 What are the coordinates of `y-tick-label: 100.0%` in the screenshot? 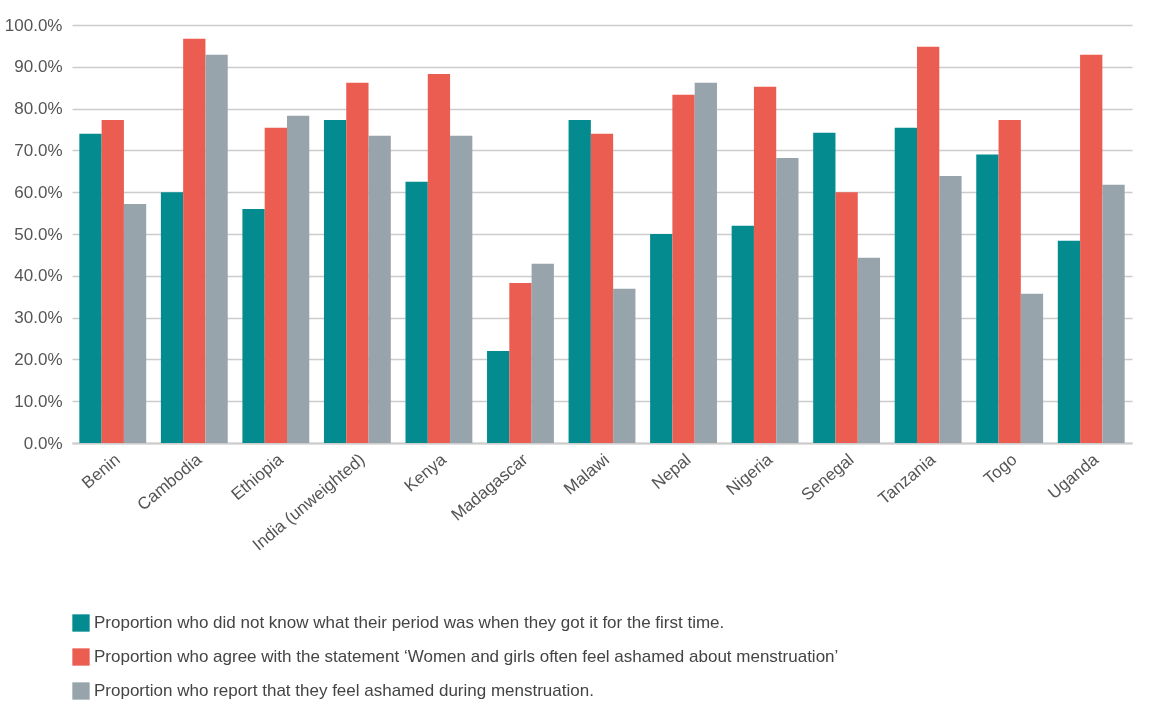 It's located at (33, 25).